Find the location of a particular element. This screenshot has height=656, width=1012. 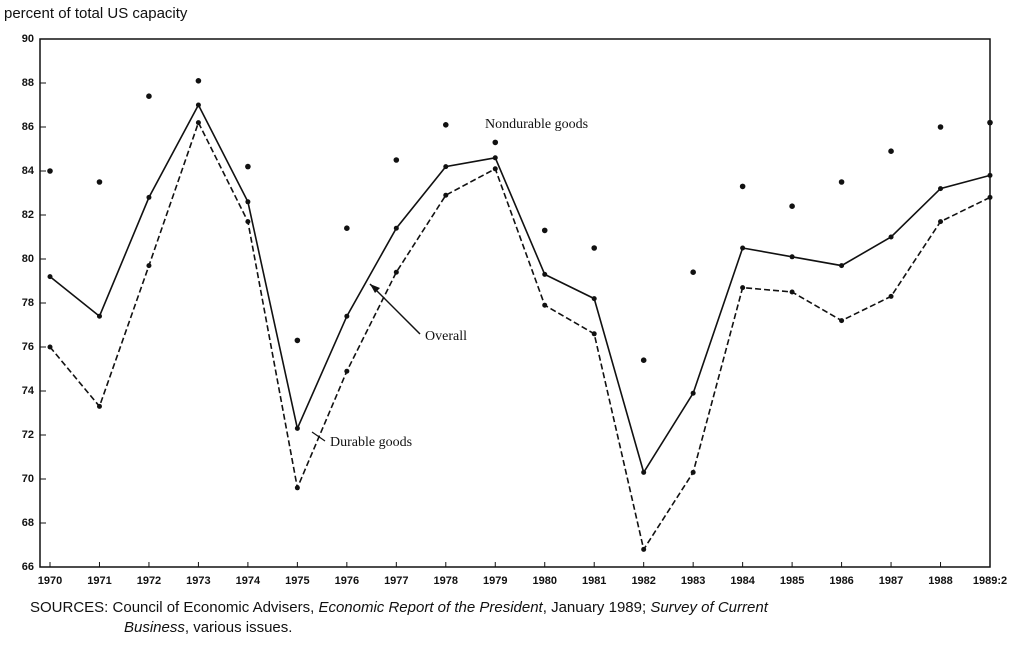

x-tick-label: 1973 is located at coordinates (198, 581).